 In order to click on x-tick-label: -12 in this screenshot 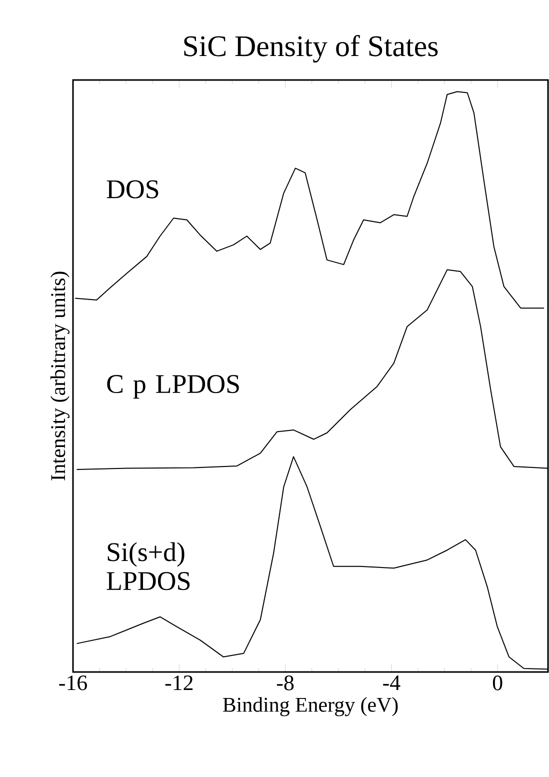, I will do `click(179, 683)`.